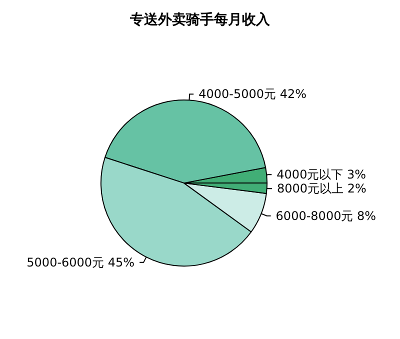 This screenshot has height=339, width=400. Describe the element at coordinates (200, 19) in the screenshot. I see `chart-title: 专送外卖骑手每月收入` at that location.